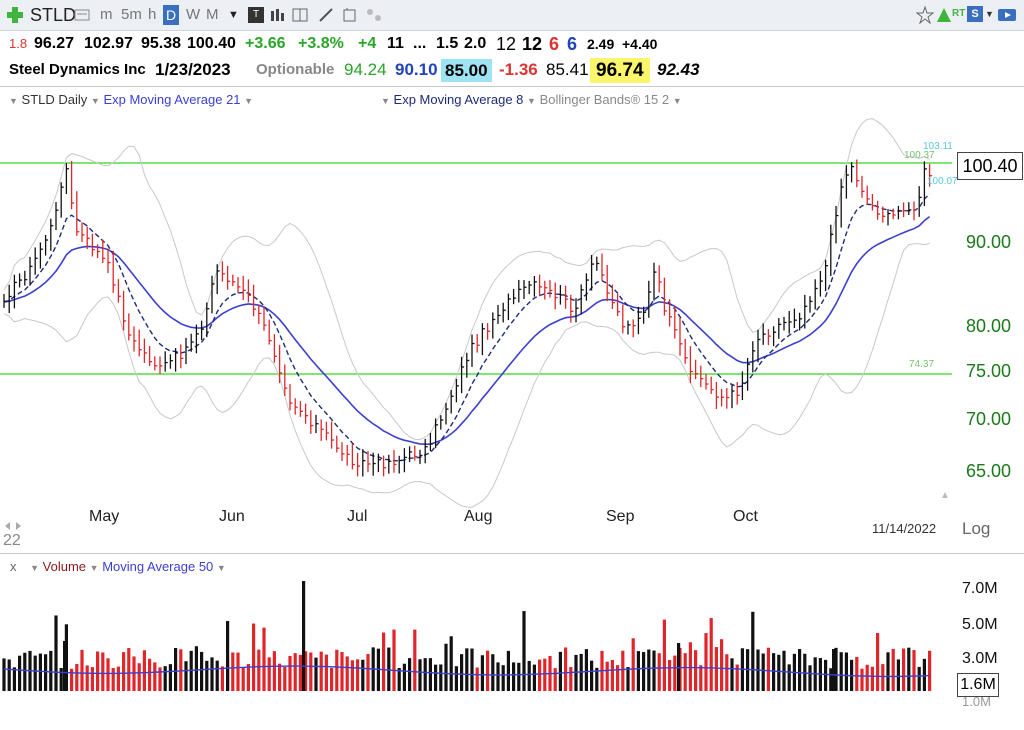  I want to click on volume-axis-label: 5.0M, so click(980, 624).